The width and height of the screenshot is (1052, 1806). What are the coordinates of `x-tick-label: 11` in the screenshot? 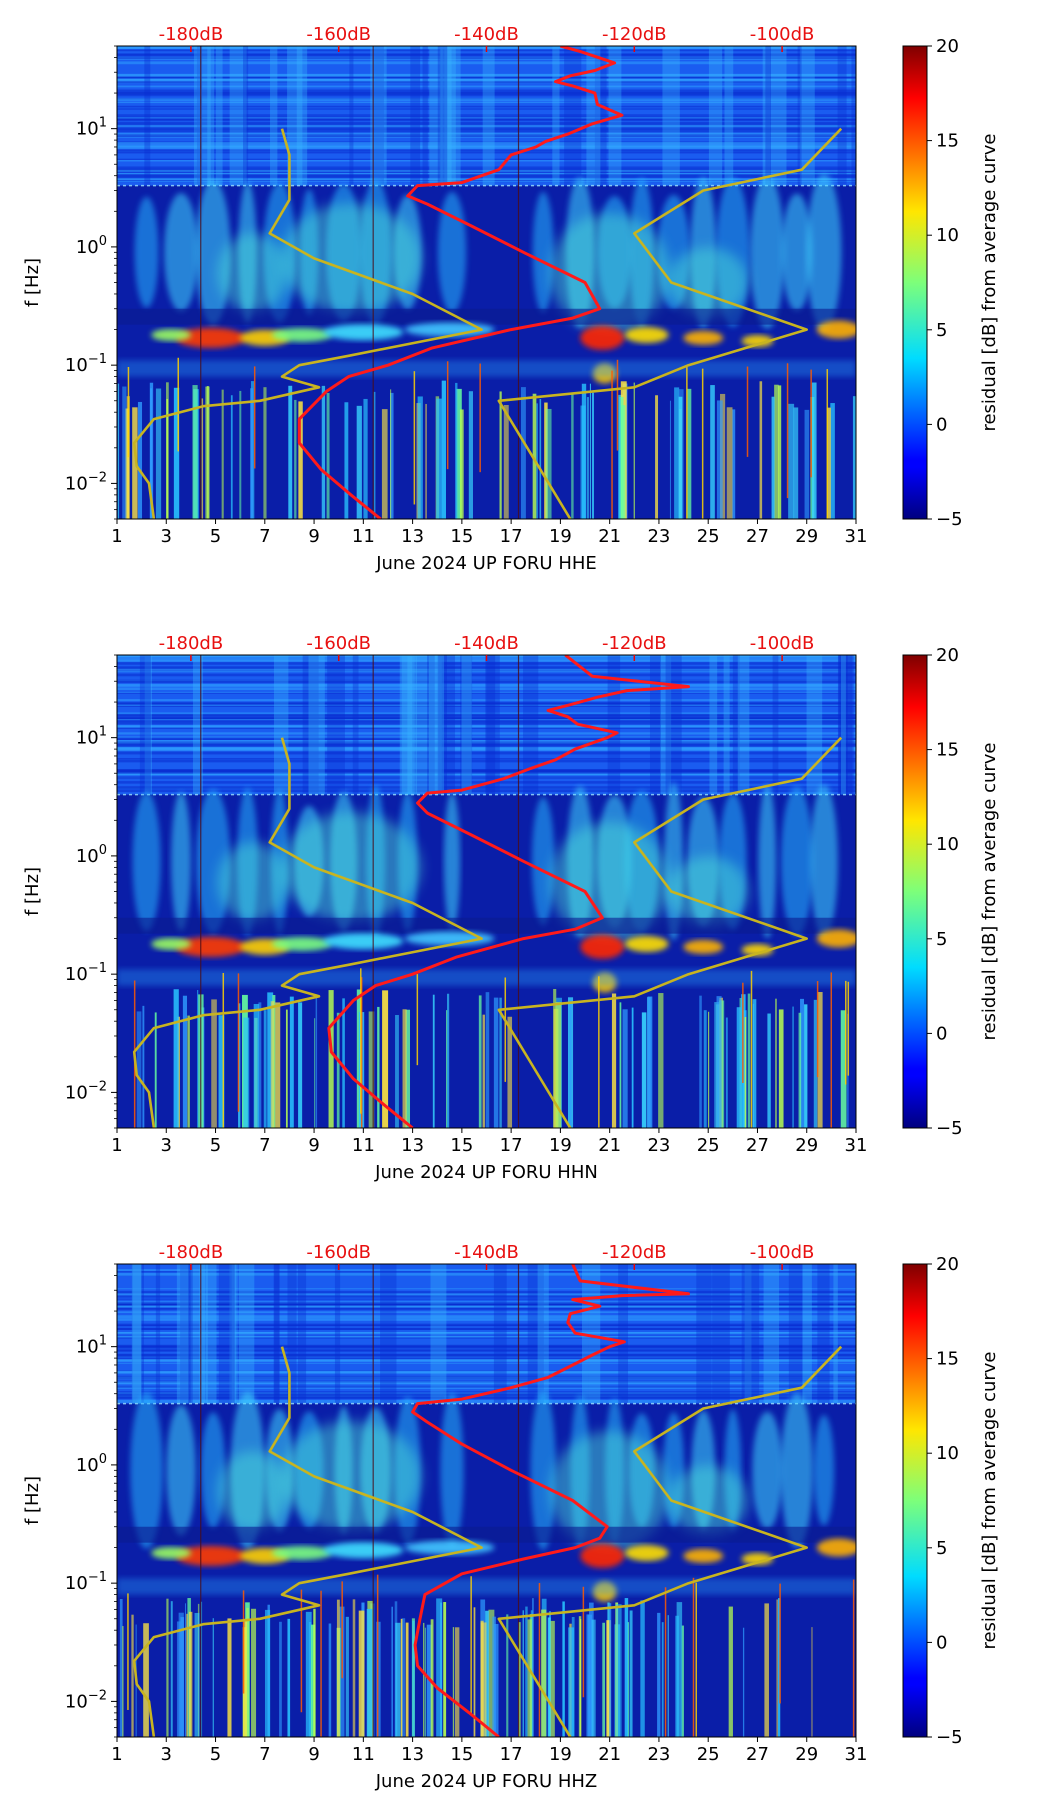 It's located at (363, 1754).